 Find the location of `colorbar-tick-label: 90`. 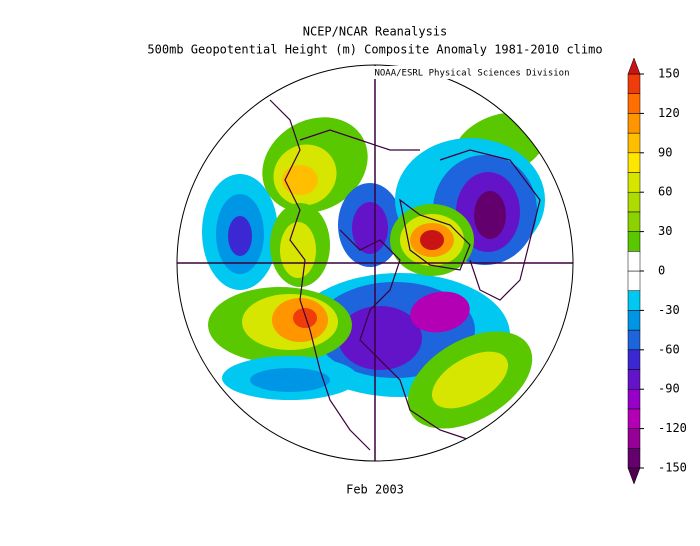

colorbar-tick-label: 90 is located at coordinates (665, 152).